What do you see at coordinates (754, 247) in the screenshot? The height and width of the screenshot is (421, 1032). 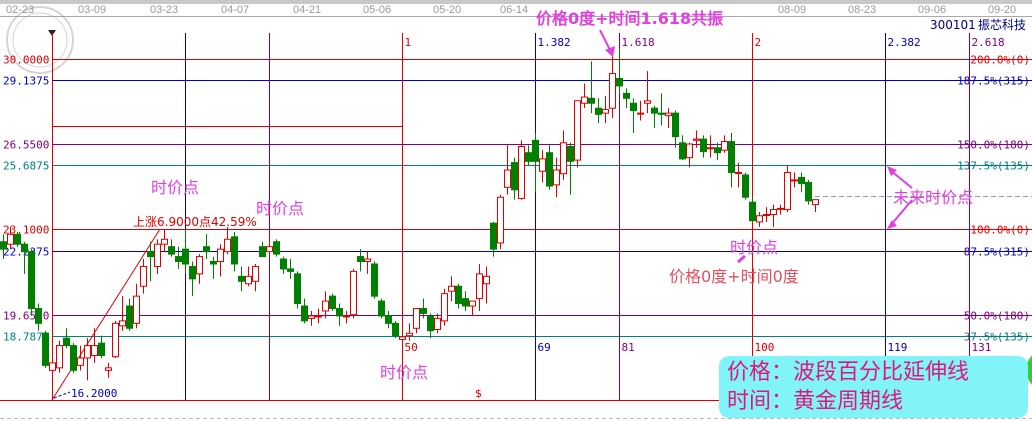 I see `time-price-point-4: 时价点` at bounding box center [754, 247].